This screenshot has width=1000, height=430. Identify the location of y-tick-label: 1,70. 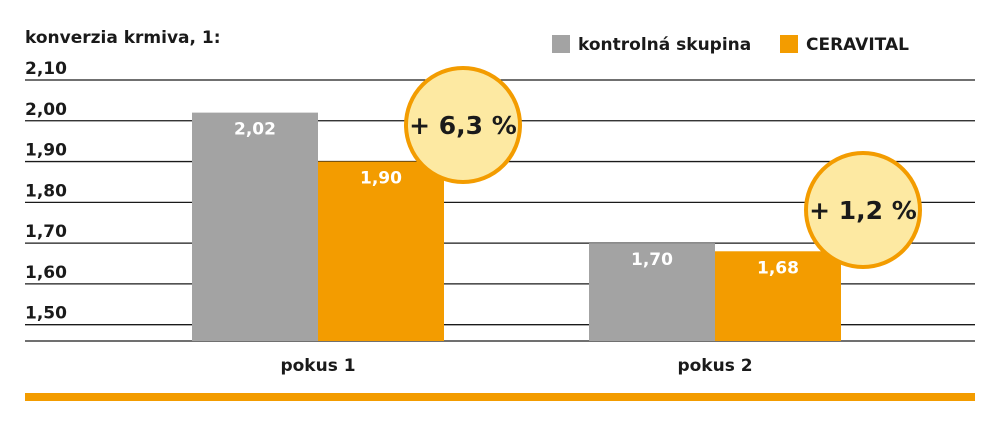
(46, 232).